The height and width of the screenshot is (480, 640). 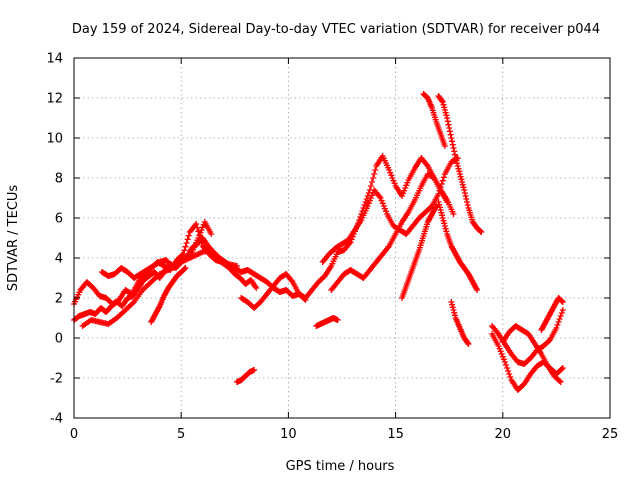 I want to click on y-tick-label: -2, so click(x=56, y=379).